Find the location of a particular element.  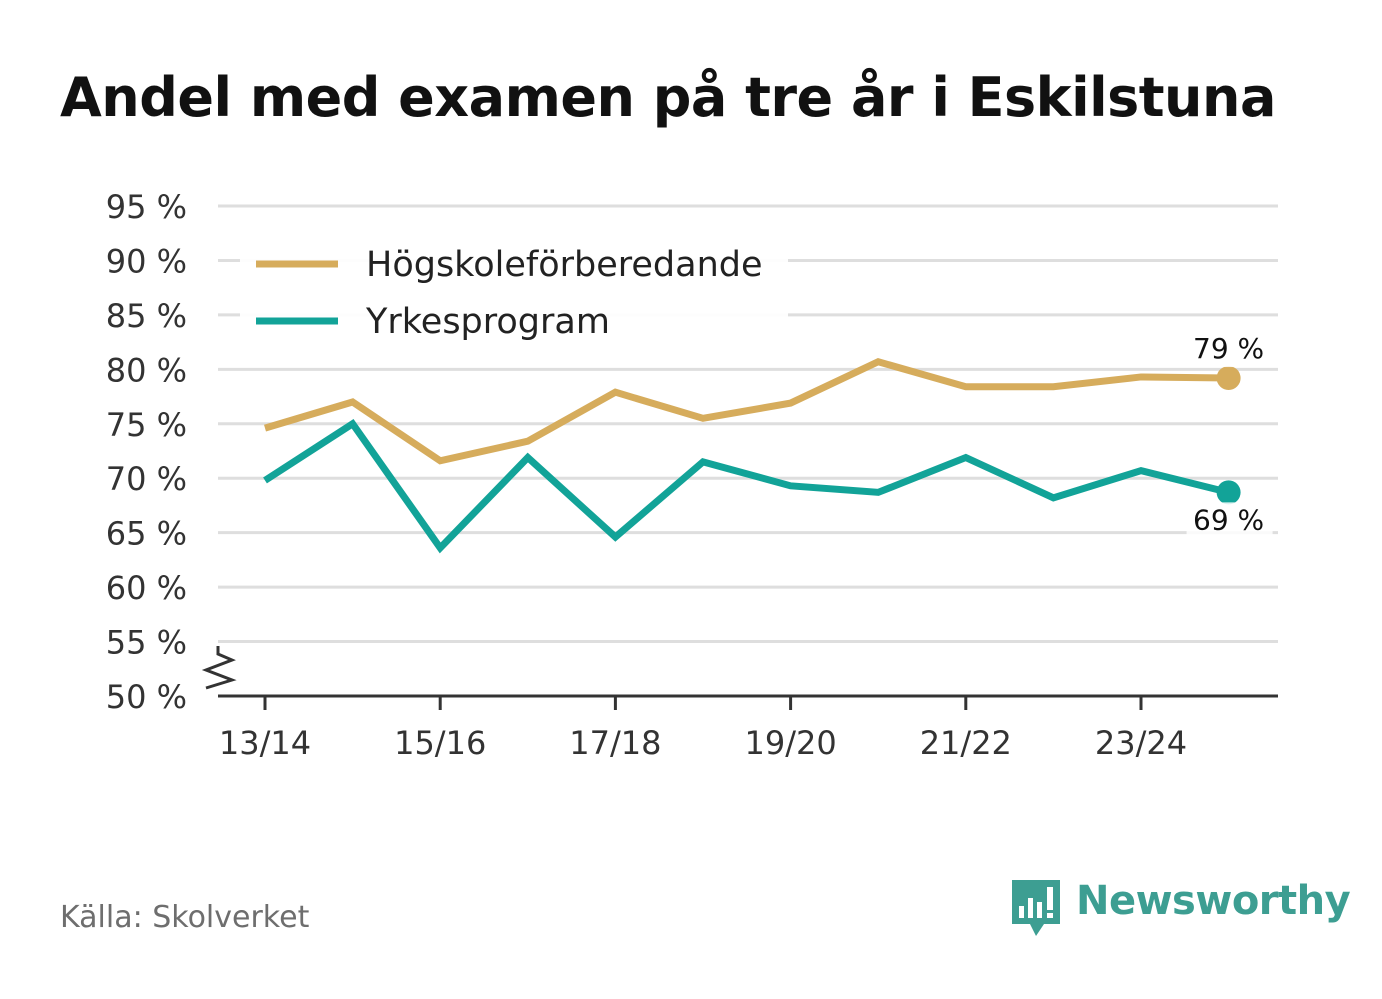

y-tick-label: 65 % is located at coordinates (146, 534).